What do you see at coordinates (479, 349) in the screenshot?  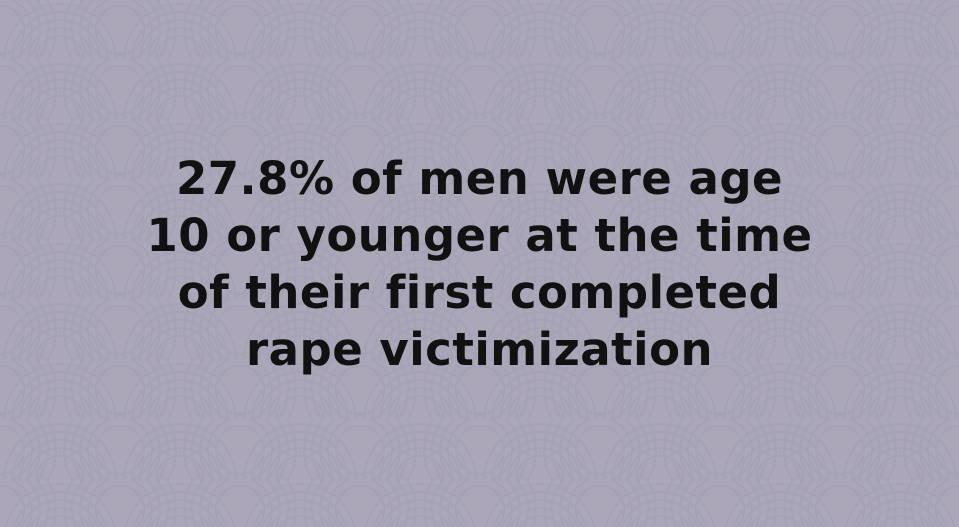 I see `statement-line-4: rape victimization` at bounding box center [479, 349].